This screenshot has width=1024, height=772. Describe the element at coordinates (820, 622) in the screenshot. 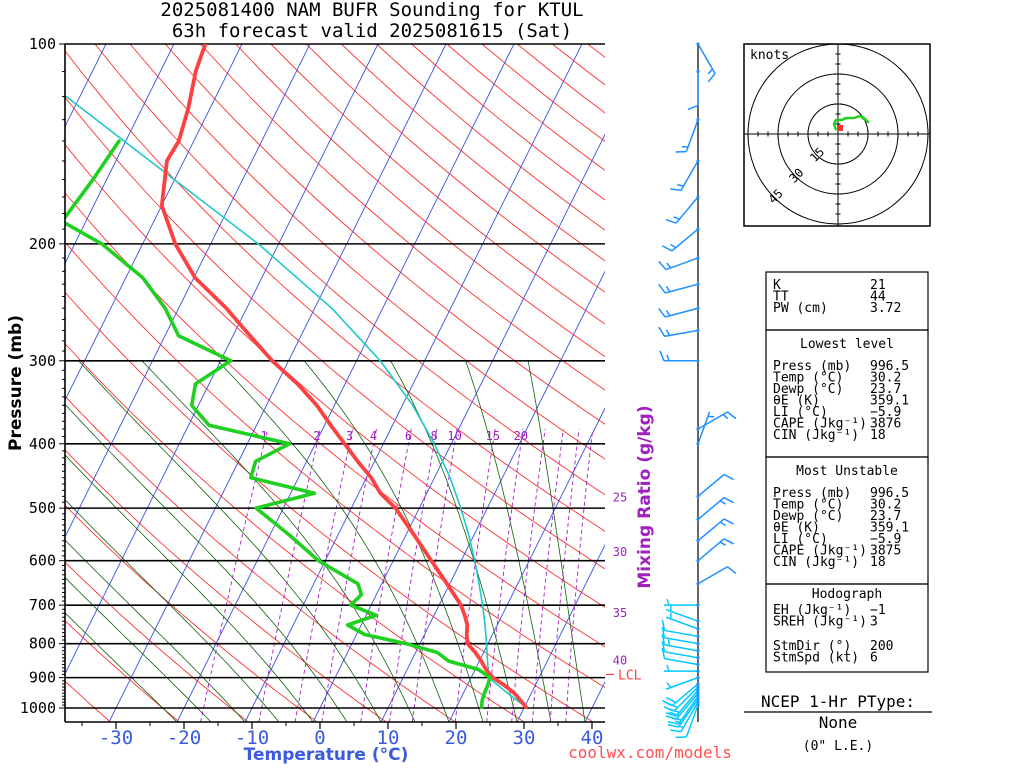

I see `index-label: SREH (Jkg⁻¹)` at that location.